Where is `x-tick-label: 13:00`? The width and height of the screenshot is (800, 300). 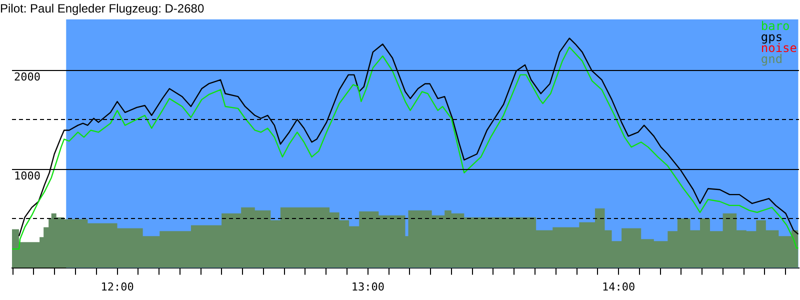 x-tick-label: 13:00 is located at coordinates (367, 287).